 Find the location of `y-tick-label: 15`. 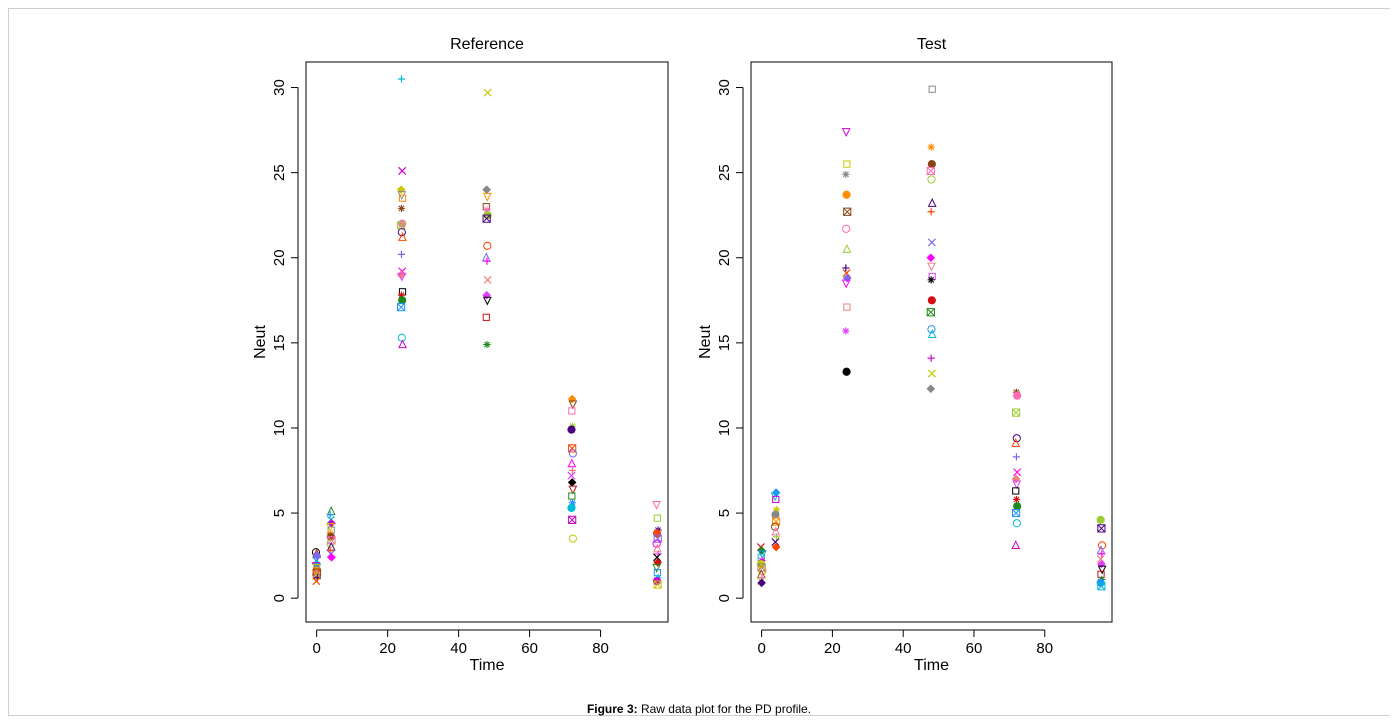

y-tick-label: 15 is located at coordinates (724, 343).